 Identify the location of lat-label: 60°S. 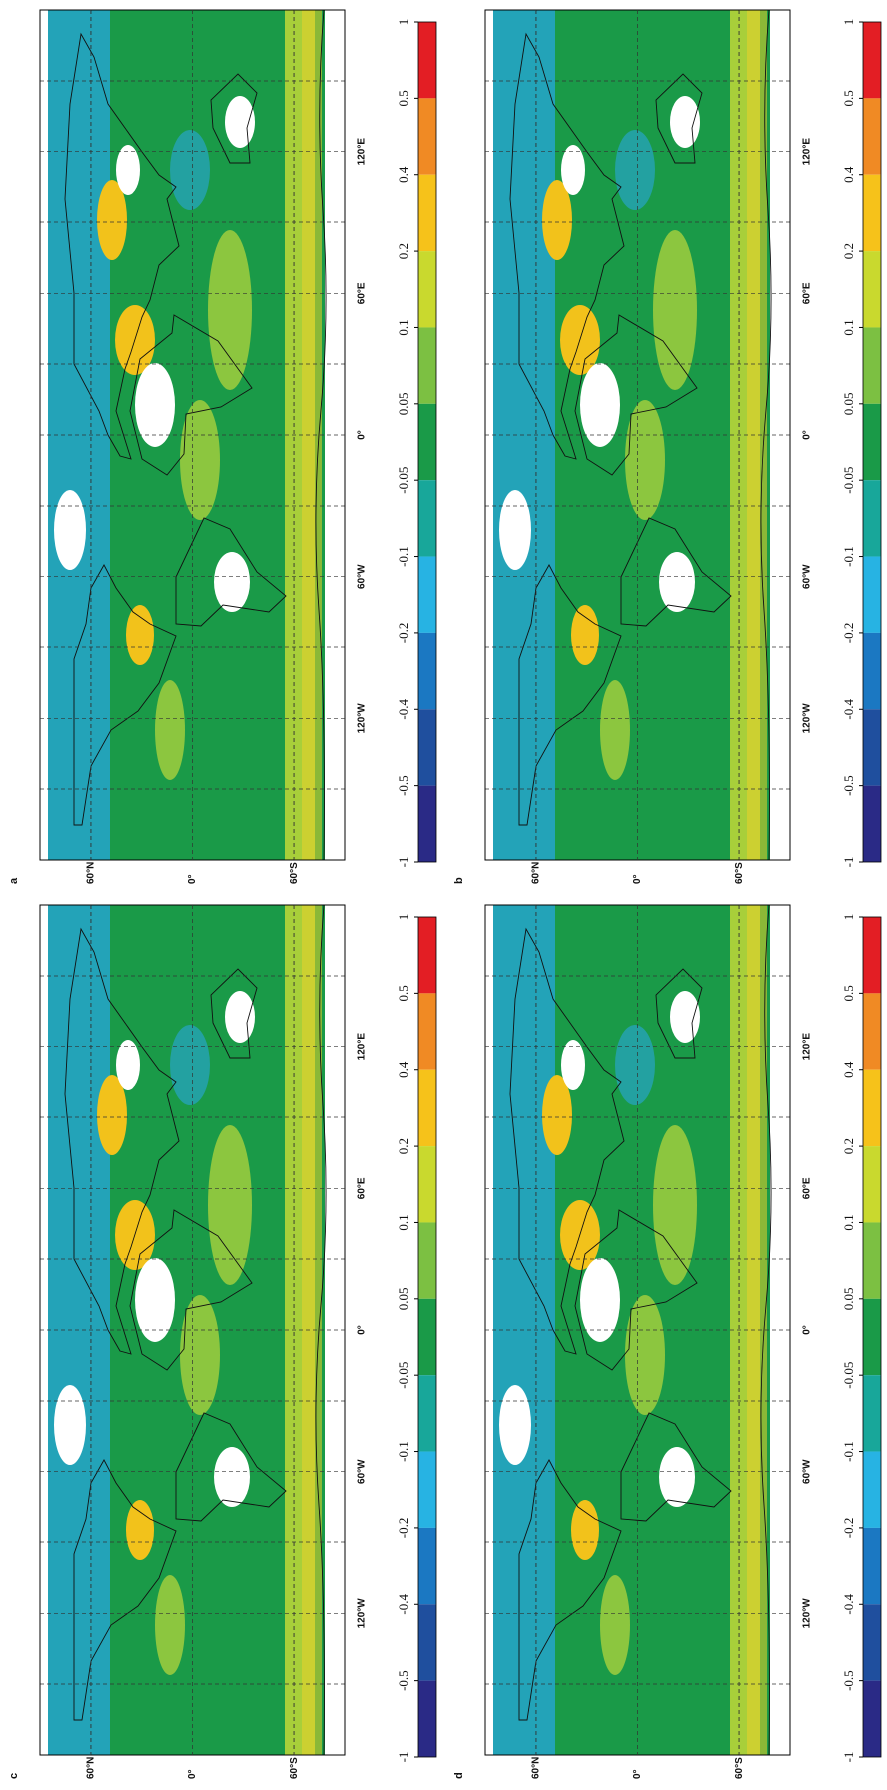
(294, 873).